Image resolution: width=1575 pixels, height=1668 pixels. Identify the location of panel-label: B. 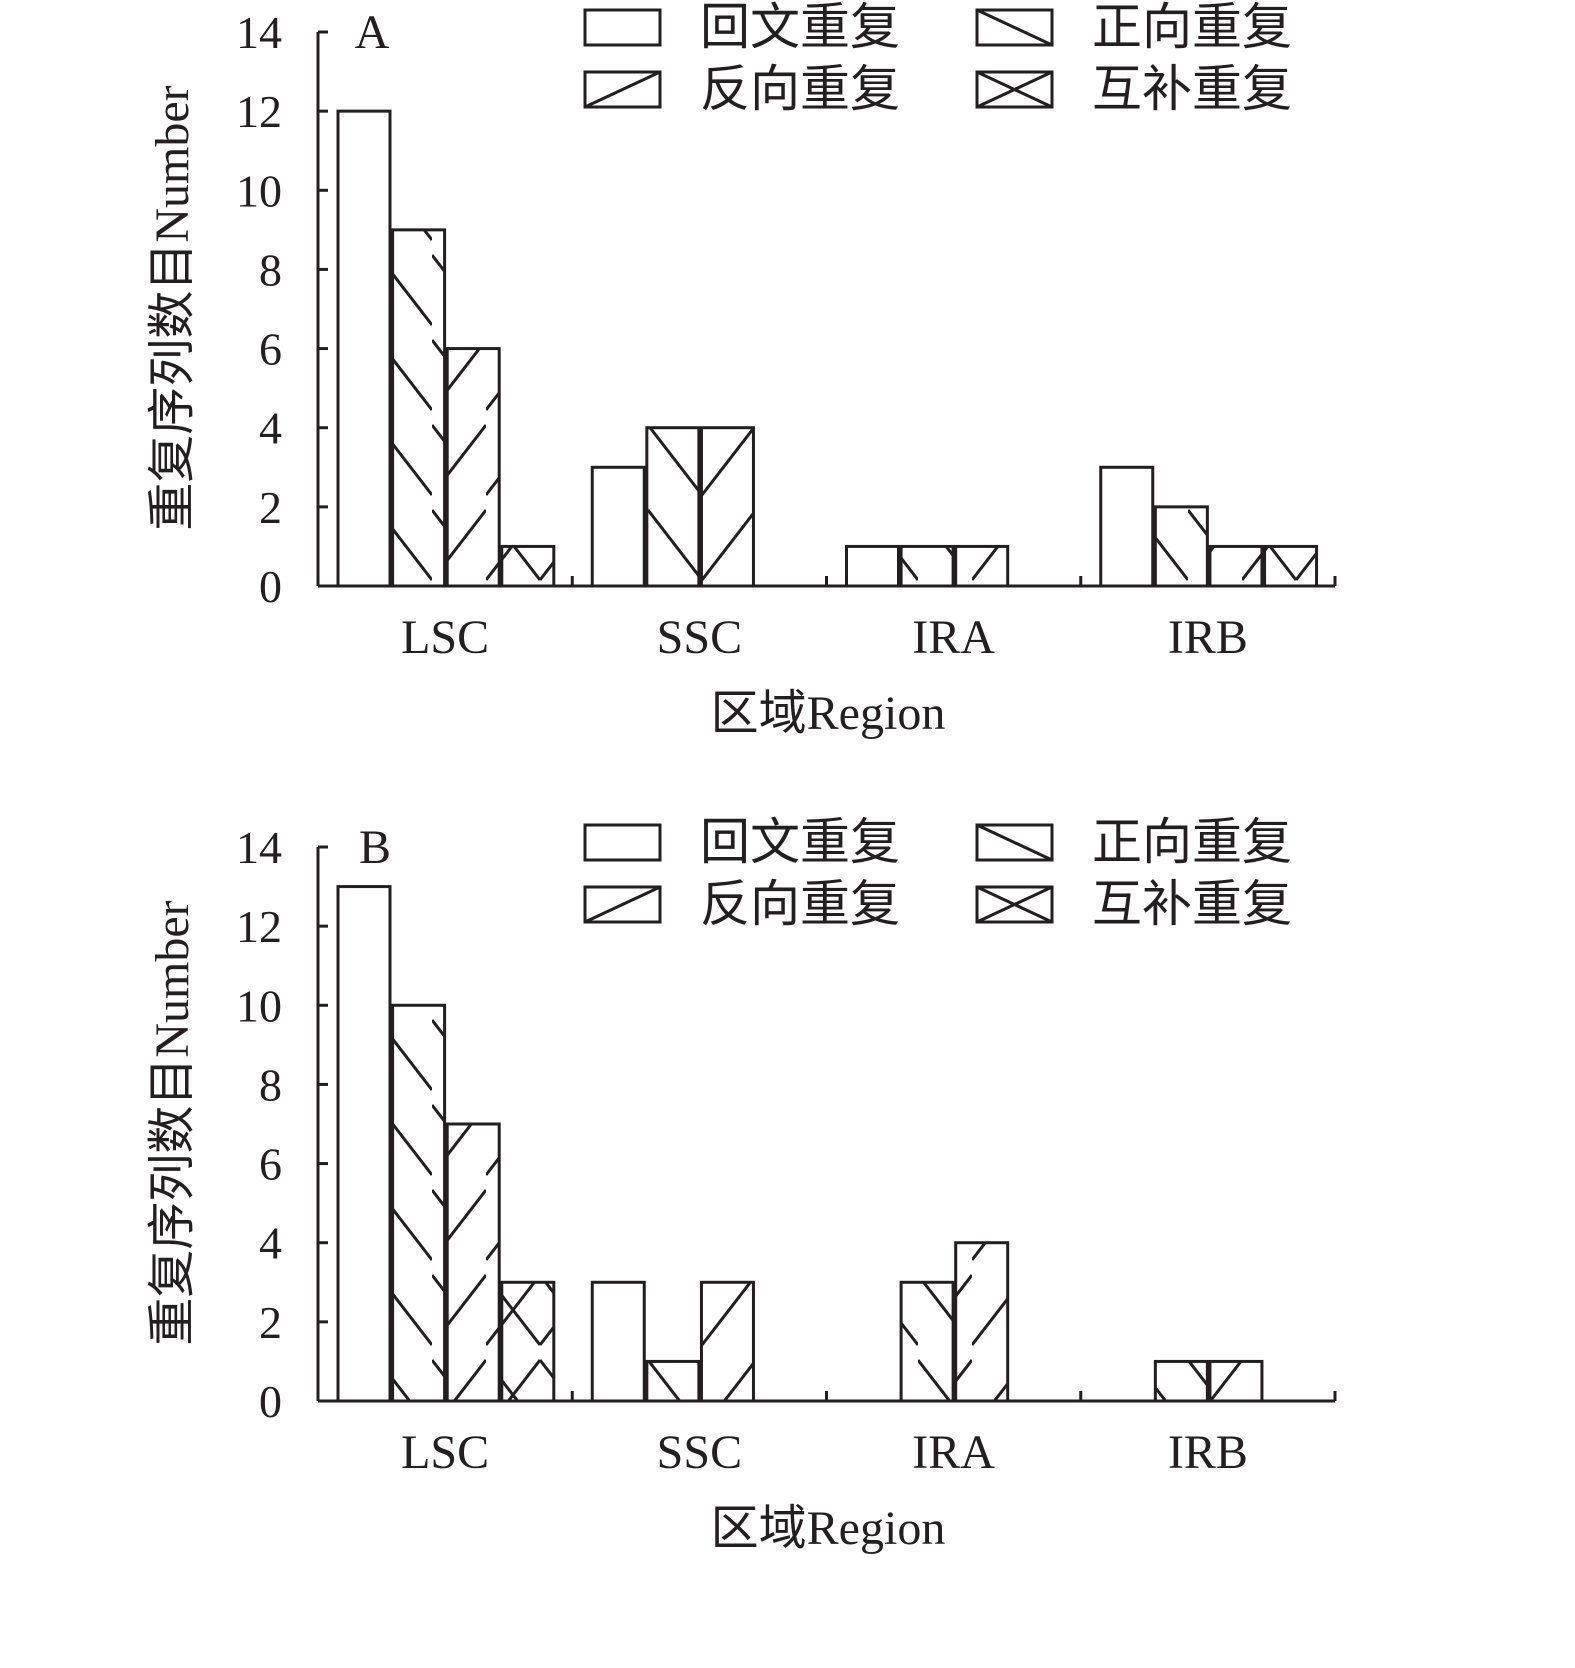
(375, 847).